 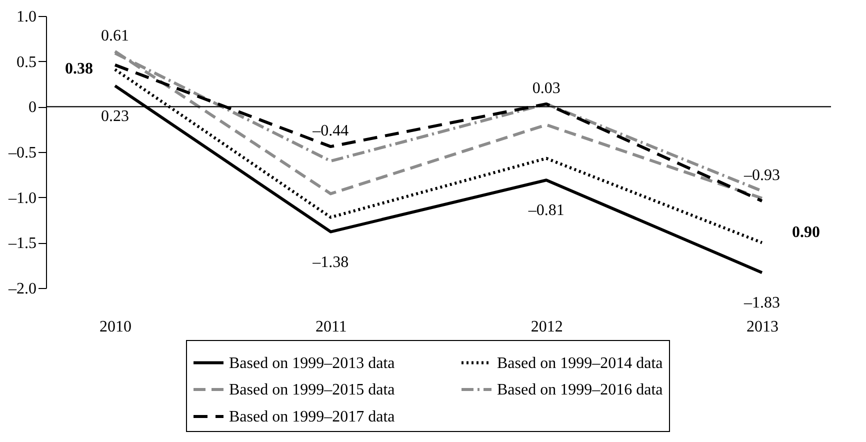 What do you see at coordinates (761, 303) in the screenshot?
I see `annotation: –1.83` at bounding box center [761, 303].